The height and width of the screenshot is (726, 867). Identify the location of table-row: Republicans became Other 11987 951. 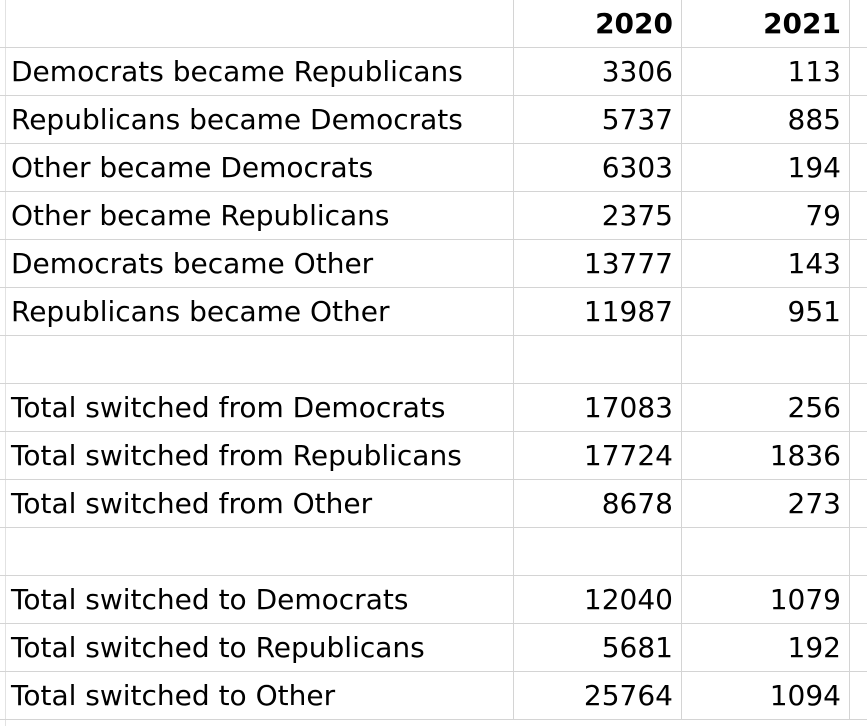
(433, 312).